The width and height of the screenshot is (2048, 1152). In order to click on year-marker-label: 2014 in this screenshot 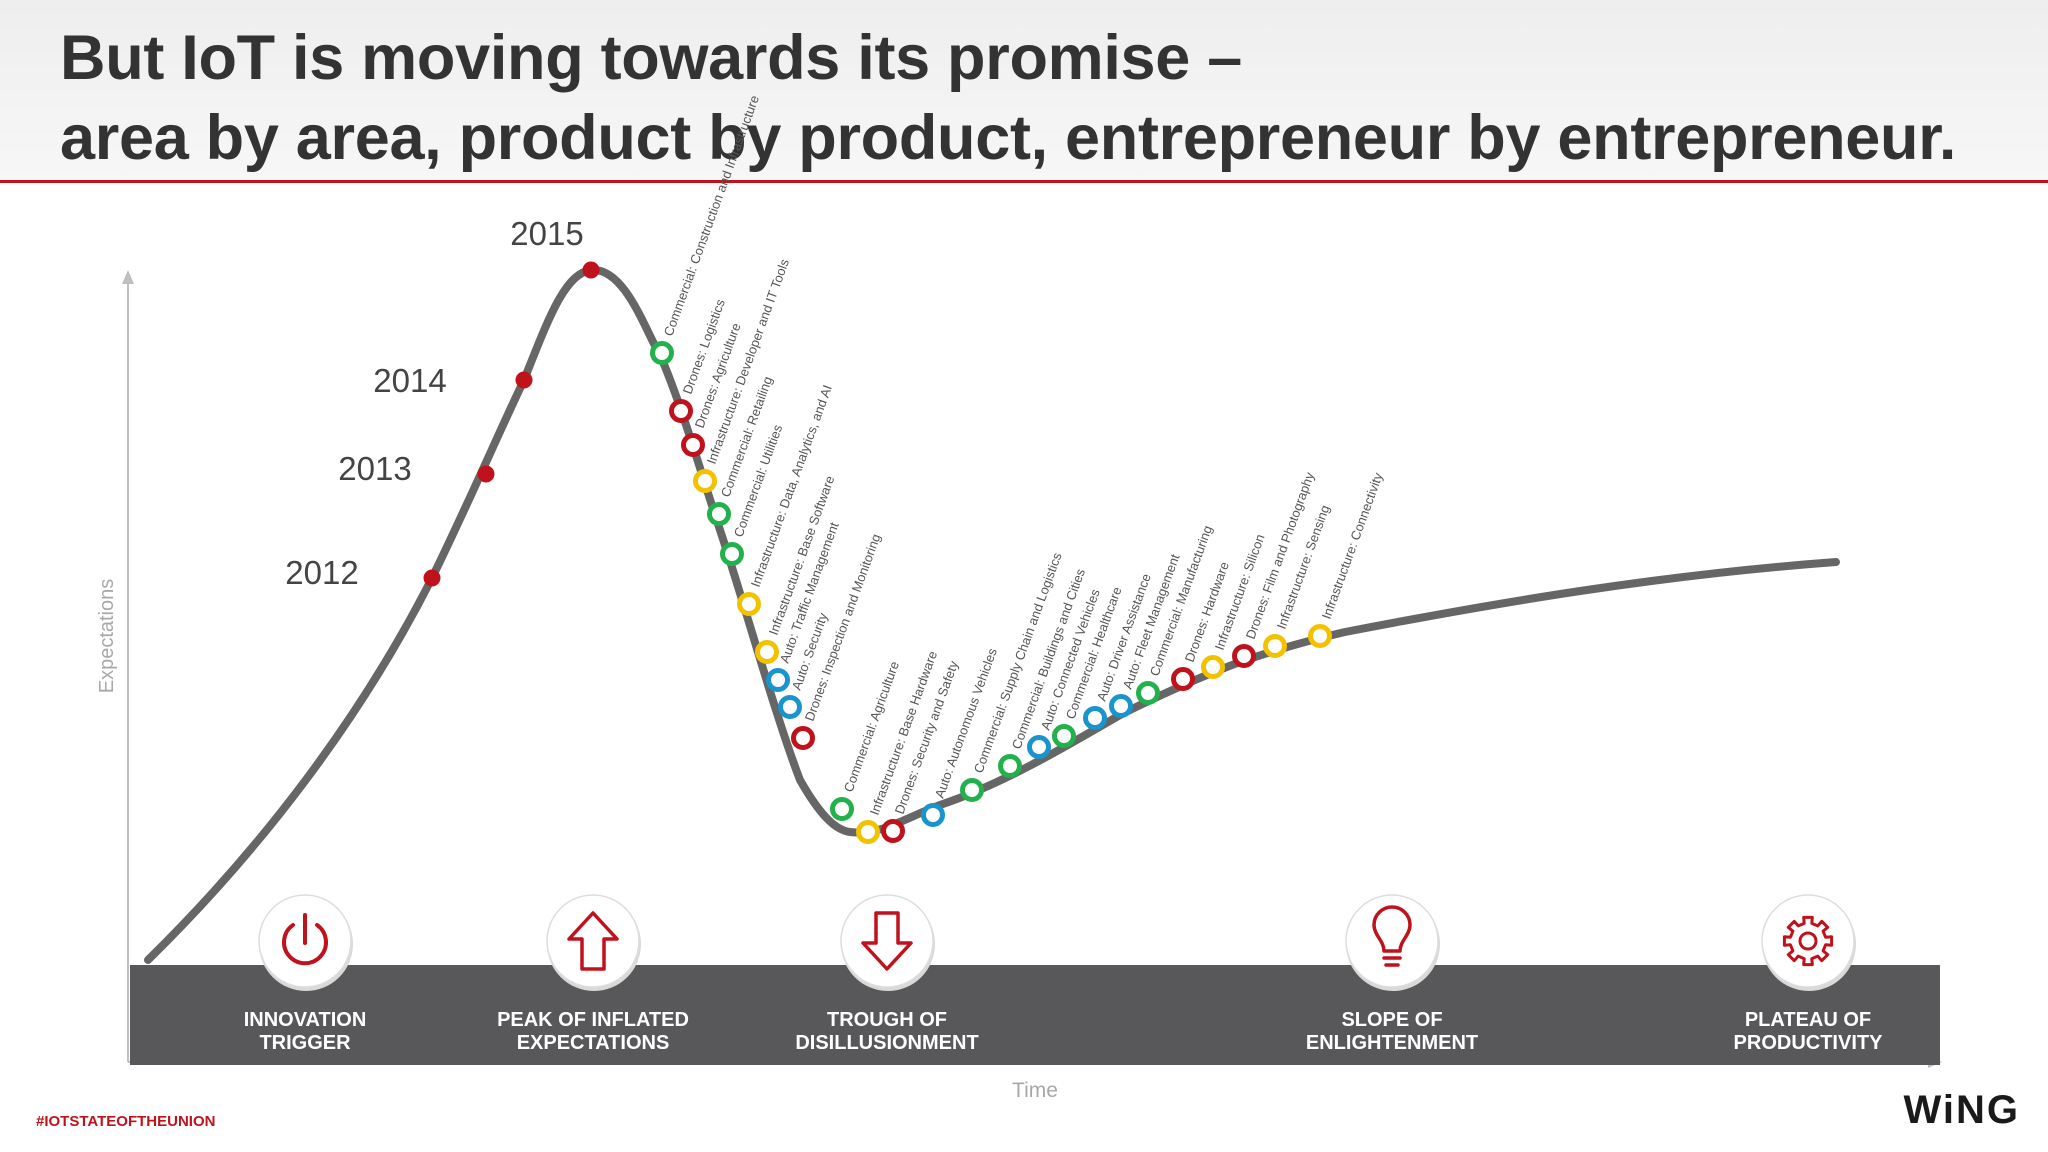, I will do `click(409, 380)`.